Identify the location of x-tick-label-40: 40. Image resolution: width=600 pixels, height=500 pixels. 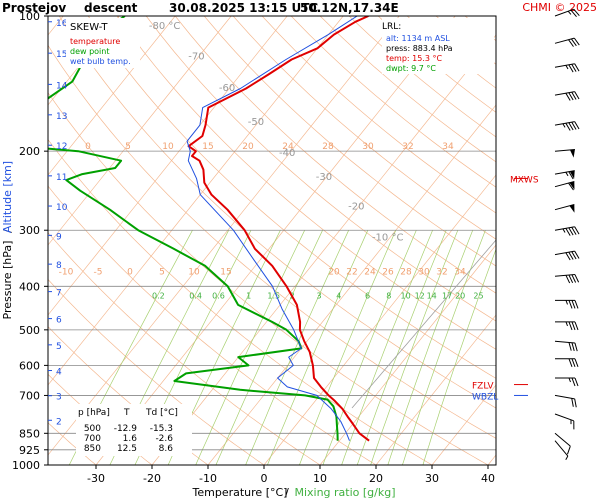
(488, 478).